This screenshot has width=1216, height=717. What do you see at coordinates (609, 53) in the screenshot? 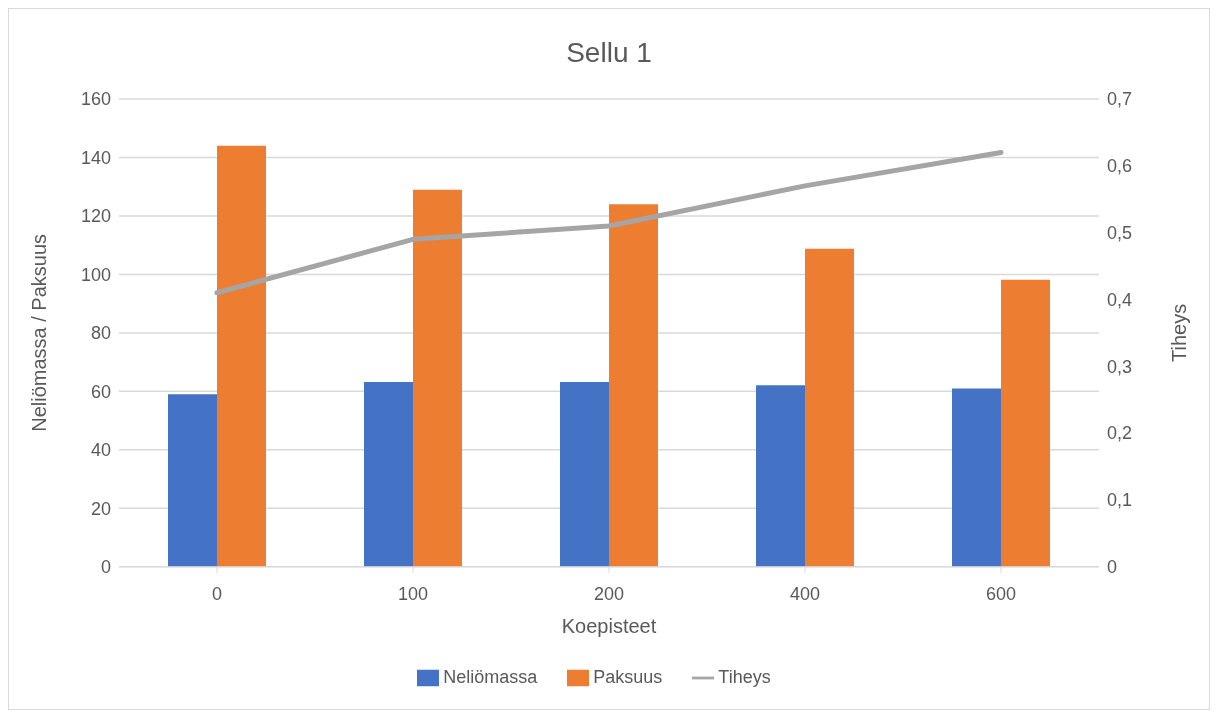
I see `chart-title: Sellu 1` at bounding box center [609, 53].